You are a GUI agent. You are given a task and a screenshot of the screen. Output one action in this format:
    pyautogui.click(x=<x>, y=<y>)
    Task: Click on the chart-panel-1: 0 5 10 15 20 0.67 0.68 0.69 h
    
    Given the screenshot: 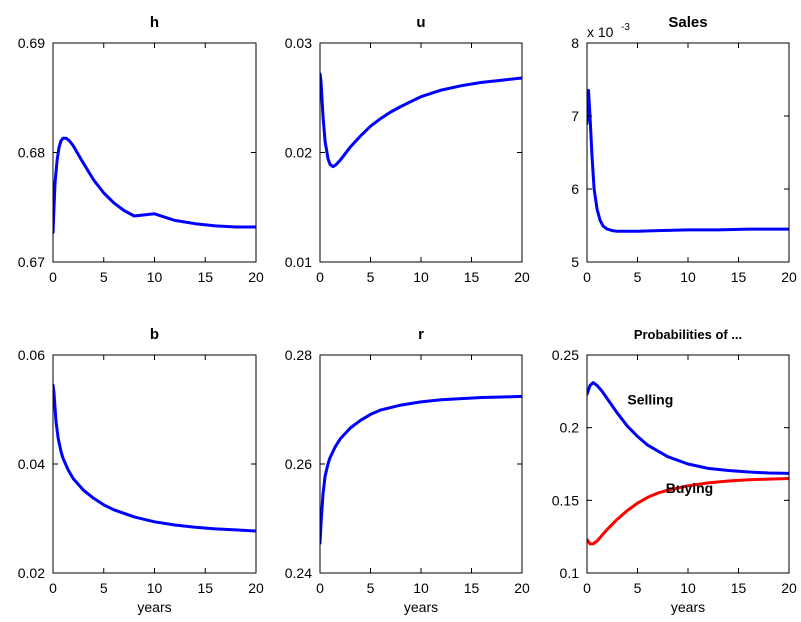 What is the action you would take?
    pyautogui.click(x=141, y=149)
    